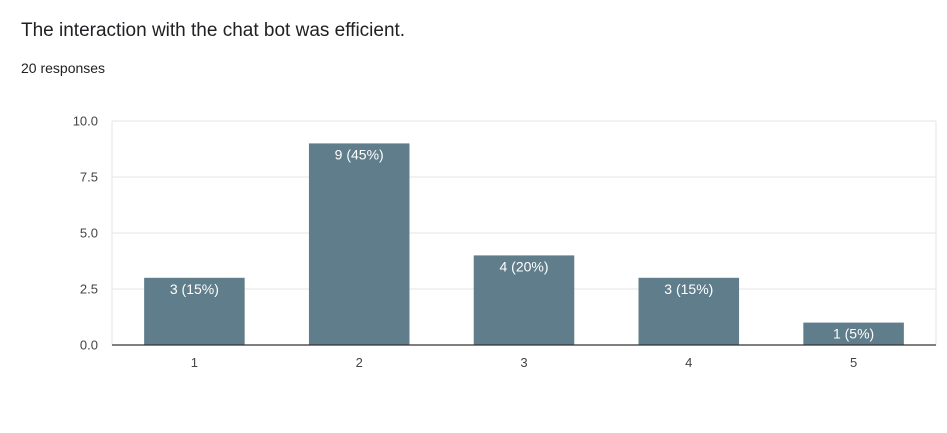 This screenshot has height=433, width=947. Describe the element at coordinates (89, 289) in the screenshot. I see `y-tick-label: 2.5` at that location.